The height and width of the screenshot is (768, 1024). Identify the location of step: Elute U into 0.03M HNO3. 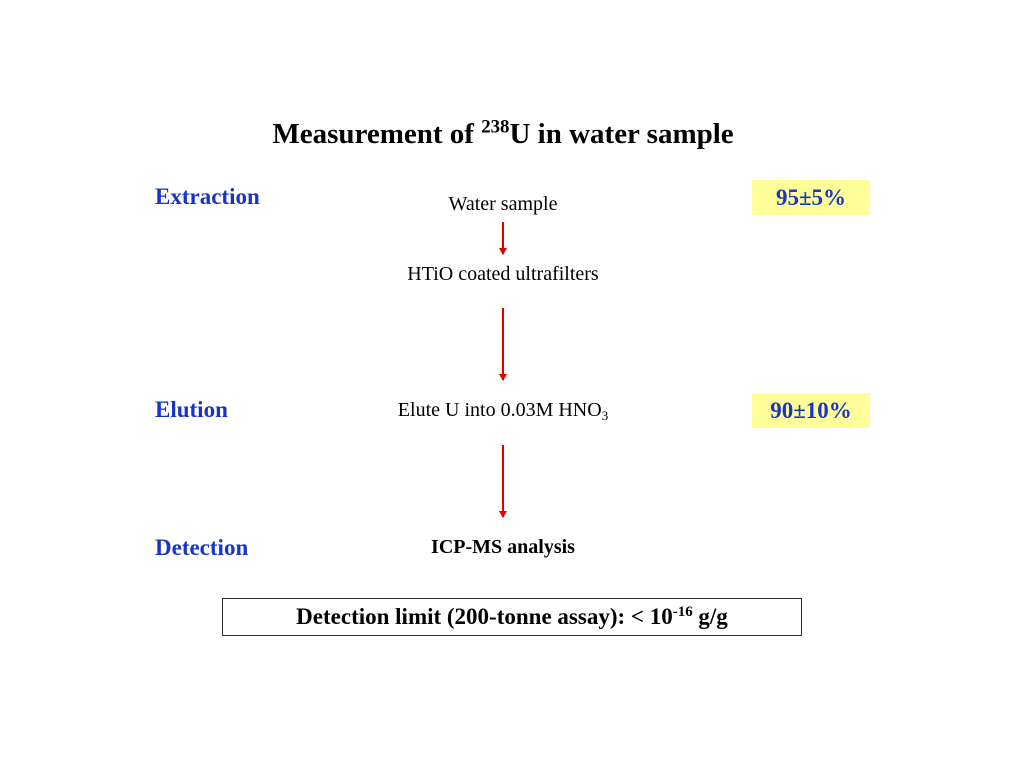
(503, 410).